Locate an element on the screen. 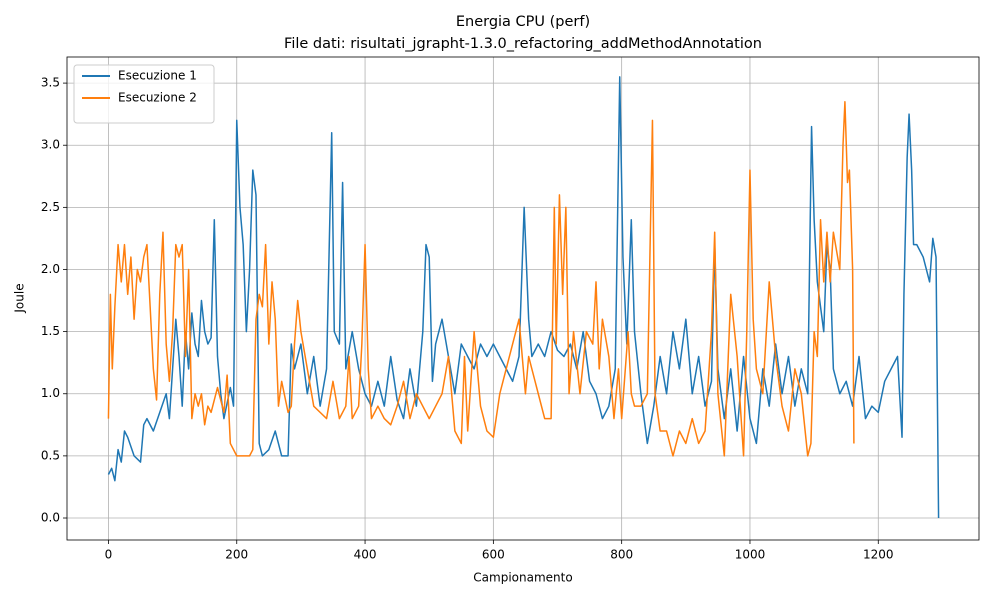 Image resolution: width=1000 pixels, height=600 pixels. legend-label: Esecuzione 1 is located at coordinates (157, 76).